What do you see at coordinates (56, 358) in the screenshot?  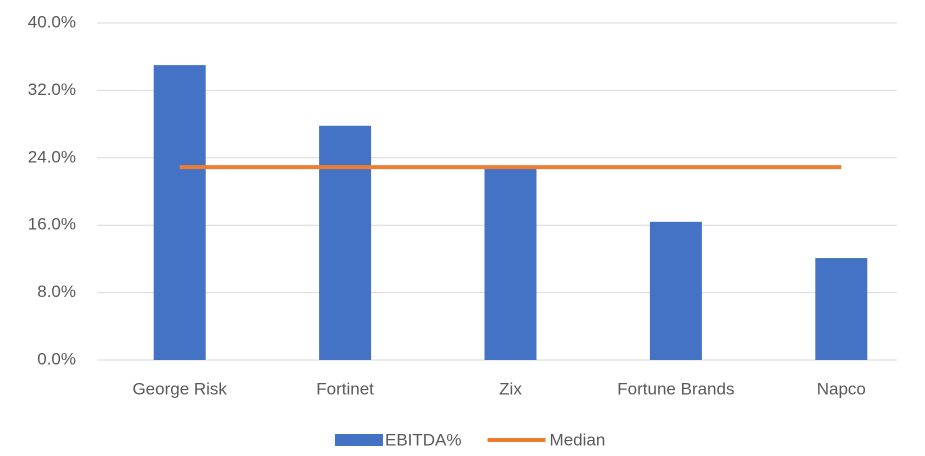 I see `y-tick-label: 0.0%` at bounding box center [56, 358].